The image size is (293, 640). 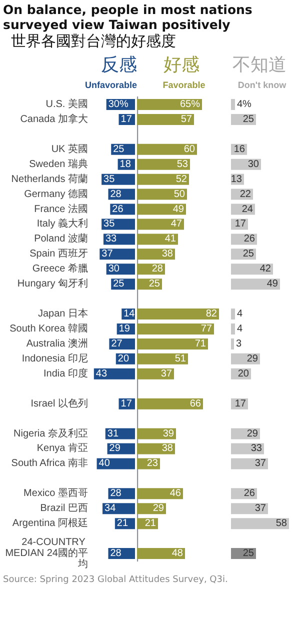 What do you see at coordinates (94, 41) in the screenshot?
I see `chart-subtitle: 世界各國對台灣的好感度` at bounding box center [94, 41].